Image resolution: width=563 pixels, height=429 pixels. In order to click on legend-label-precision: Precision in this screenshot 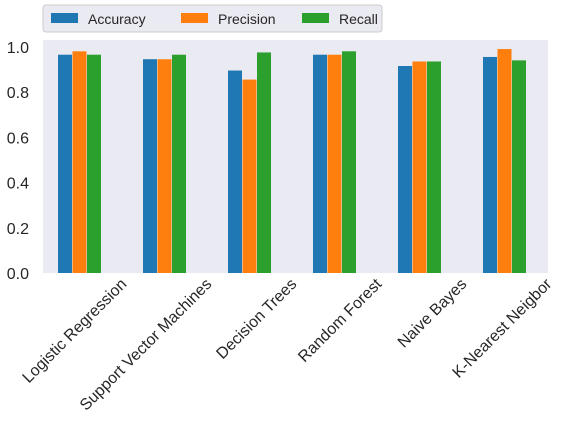, I will do `click(247, 19)`.